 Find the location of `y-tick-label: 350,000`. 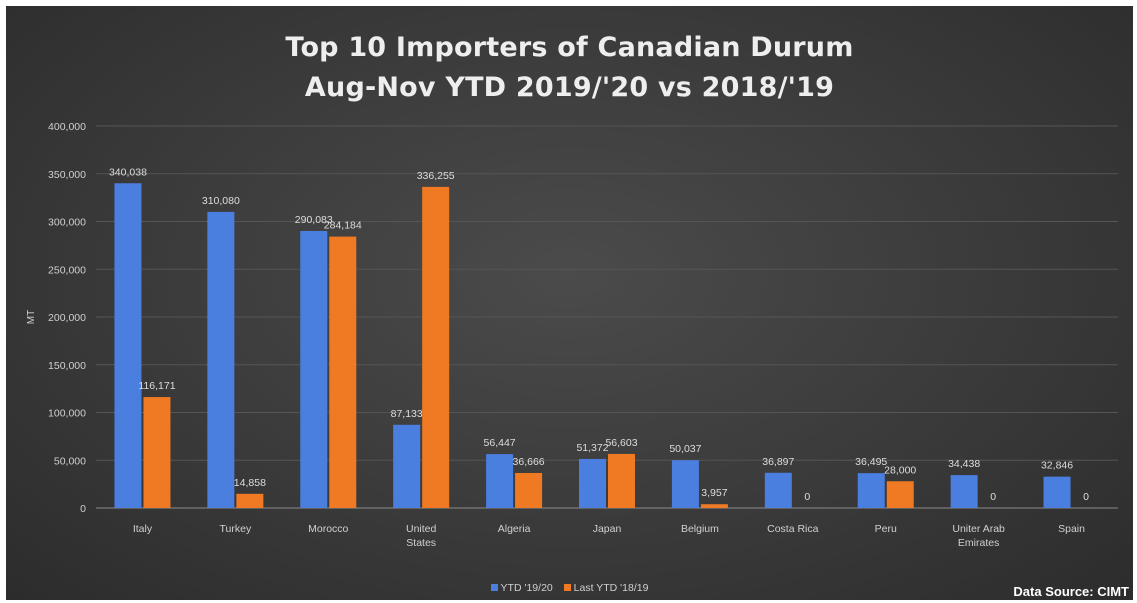

y-tick-label: 350,000 is located at coordinates (67, 175).